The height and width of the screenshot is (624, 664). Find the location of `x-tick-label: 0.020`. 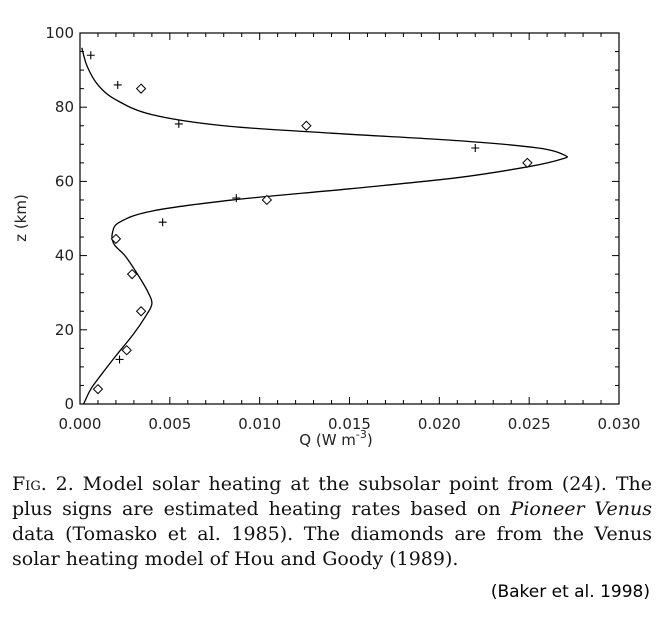

x-tick-label: 0.020 is located at coordinates (439, 424).